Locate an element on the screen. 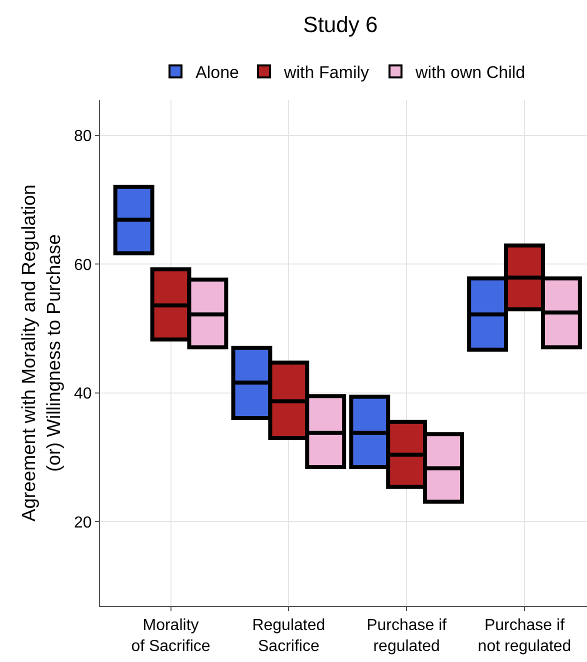  y-tick-label: 60 is located at coordinates (83, 265).